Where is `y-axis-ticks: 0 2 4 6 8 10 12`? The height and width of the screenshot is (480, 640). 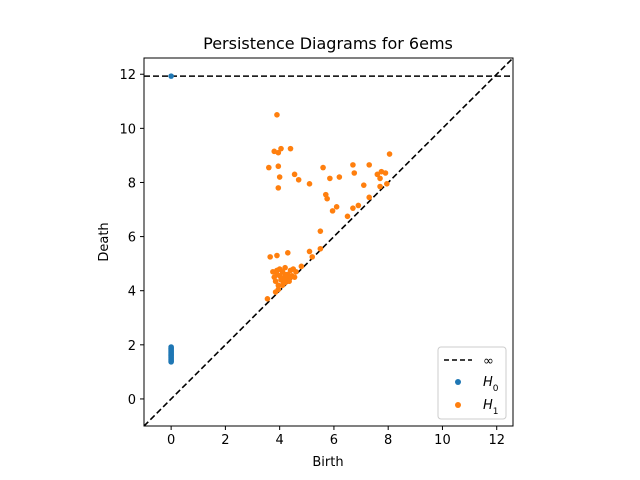 y-axis-ticks: 0 2 4 6 8 10 12 is located at coordinates (131, 238).